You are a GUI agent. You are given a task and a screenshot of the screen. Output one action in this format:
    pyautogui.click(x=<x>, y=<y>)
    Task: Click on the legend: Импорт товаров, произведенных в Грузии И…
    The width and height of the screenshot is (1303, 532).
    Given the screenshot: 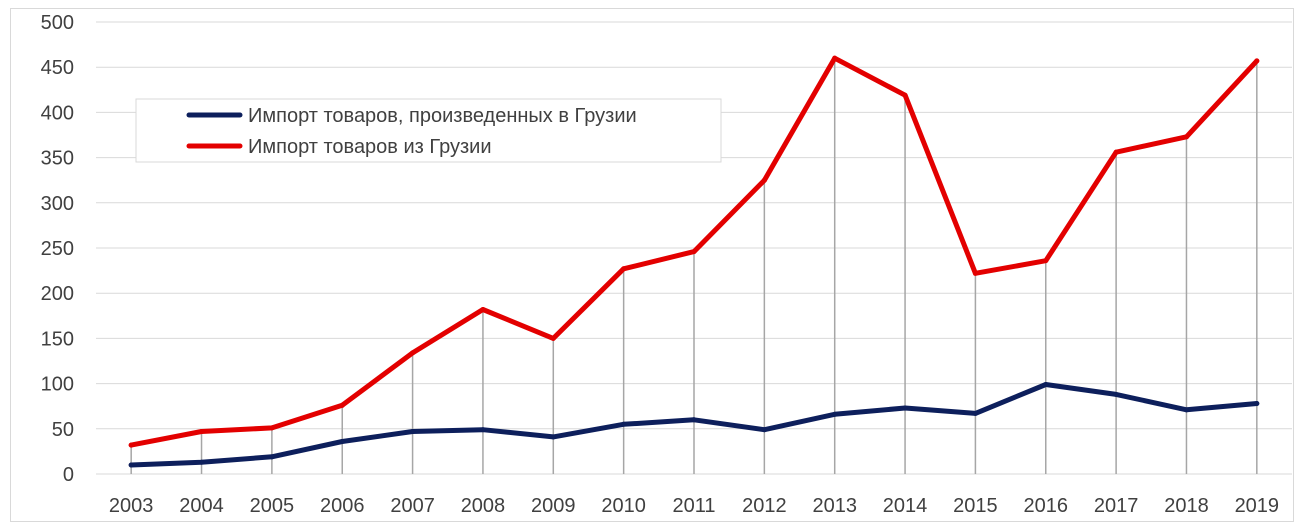 What is the action you would take?
    pyautogui.click(x=428, y=130)
    